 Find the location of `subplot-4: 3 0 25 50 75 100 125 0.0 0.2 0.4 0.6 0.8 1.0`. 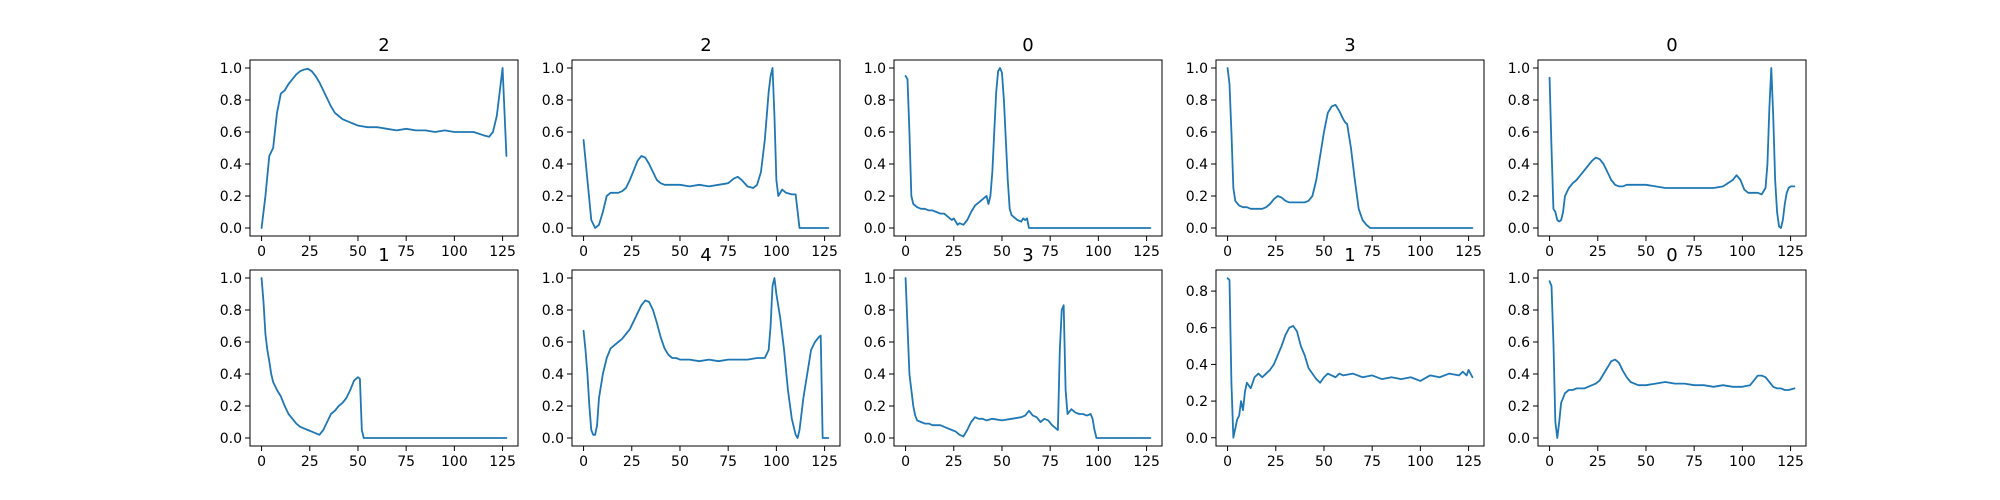

subplot-4: 3 0 25 50 75 100 125 0.0 0.2 0.4 0.6 0.8 1.0 is located at coordinates (1335, 147).